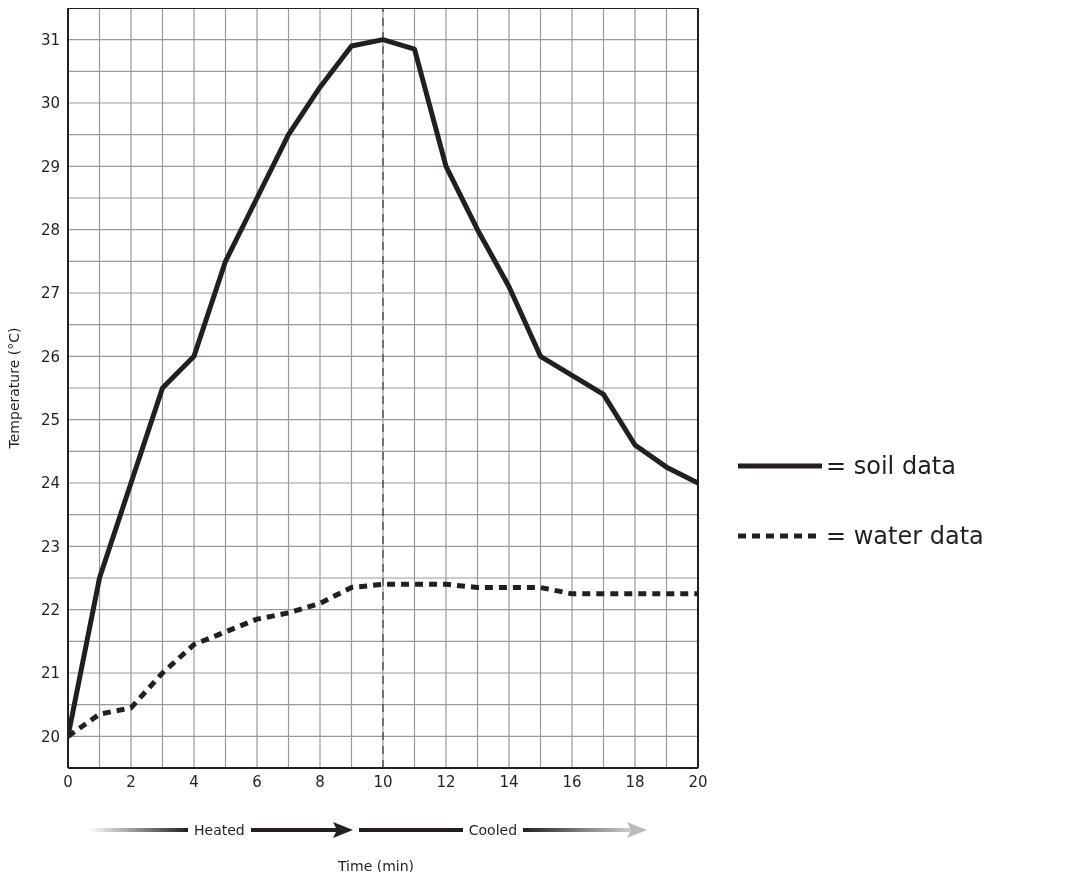 This screenshot has height=872, width=1077. I want to click on y-tick-label: 29, so click(50, 166).